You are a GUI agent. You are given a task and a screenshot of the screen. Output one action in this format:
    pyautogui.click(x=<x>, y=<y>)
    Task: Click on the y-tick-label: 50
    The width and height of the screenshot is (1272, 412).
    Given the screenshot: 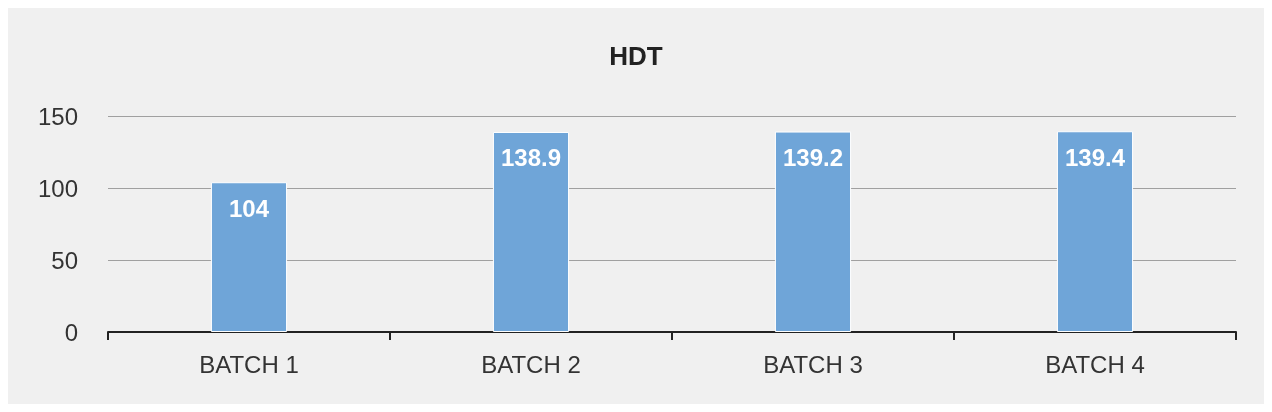 What is the action you would take?
    pyautogui.click(x=64, y=260)
    